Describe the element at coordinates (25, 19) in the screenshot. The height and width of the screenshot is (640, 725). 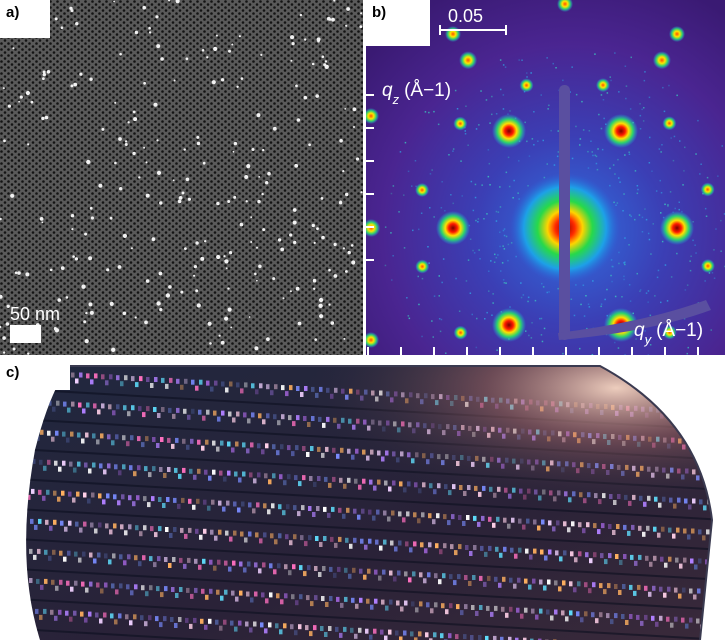
I see `panel-label-a: a)` at that location.